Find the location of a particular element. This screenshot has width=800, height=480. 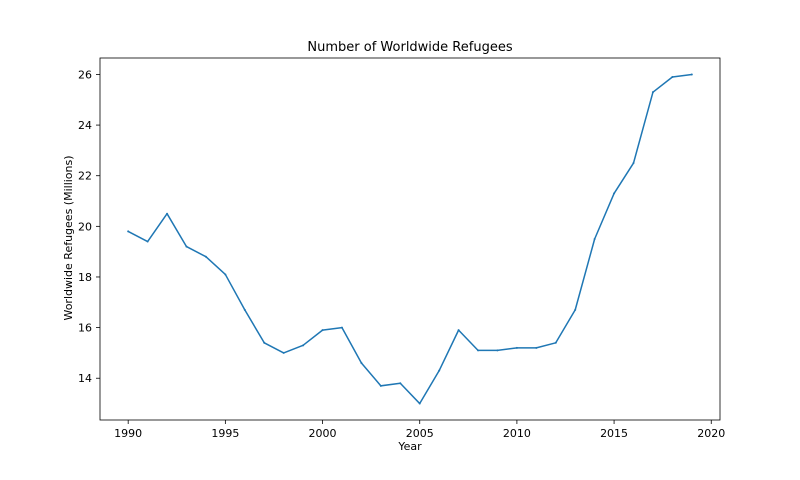

y-tick-label: 16 is located at coordinates (85, 328).